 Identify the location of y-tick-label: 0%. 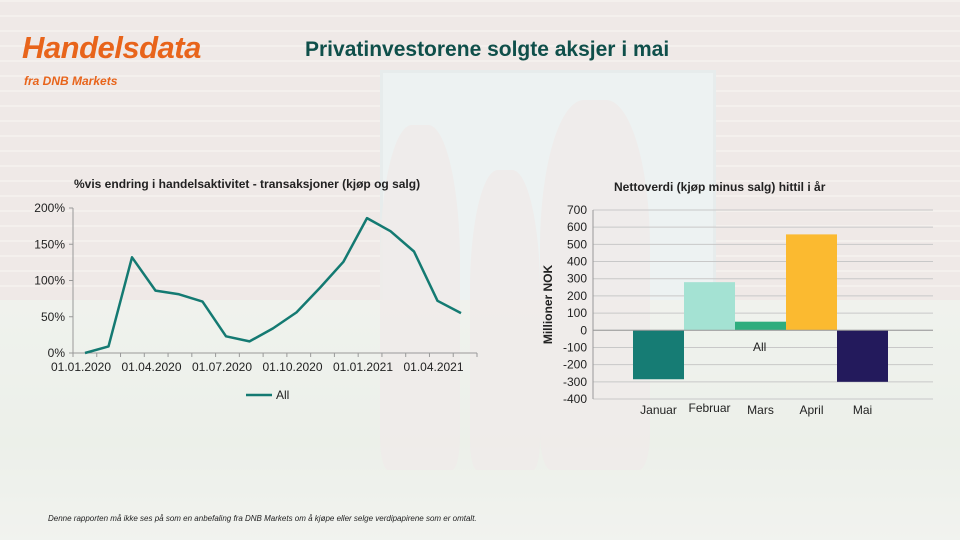
(57, 353).